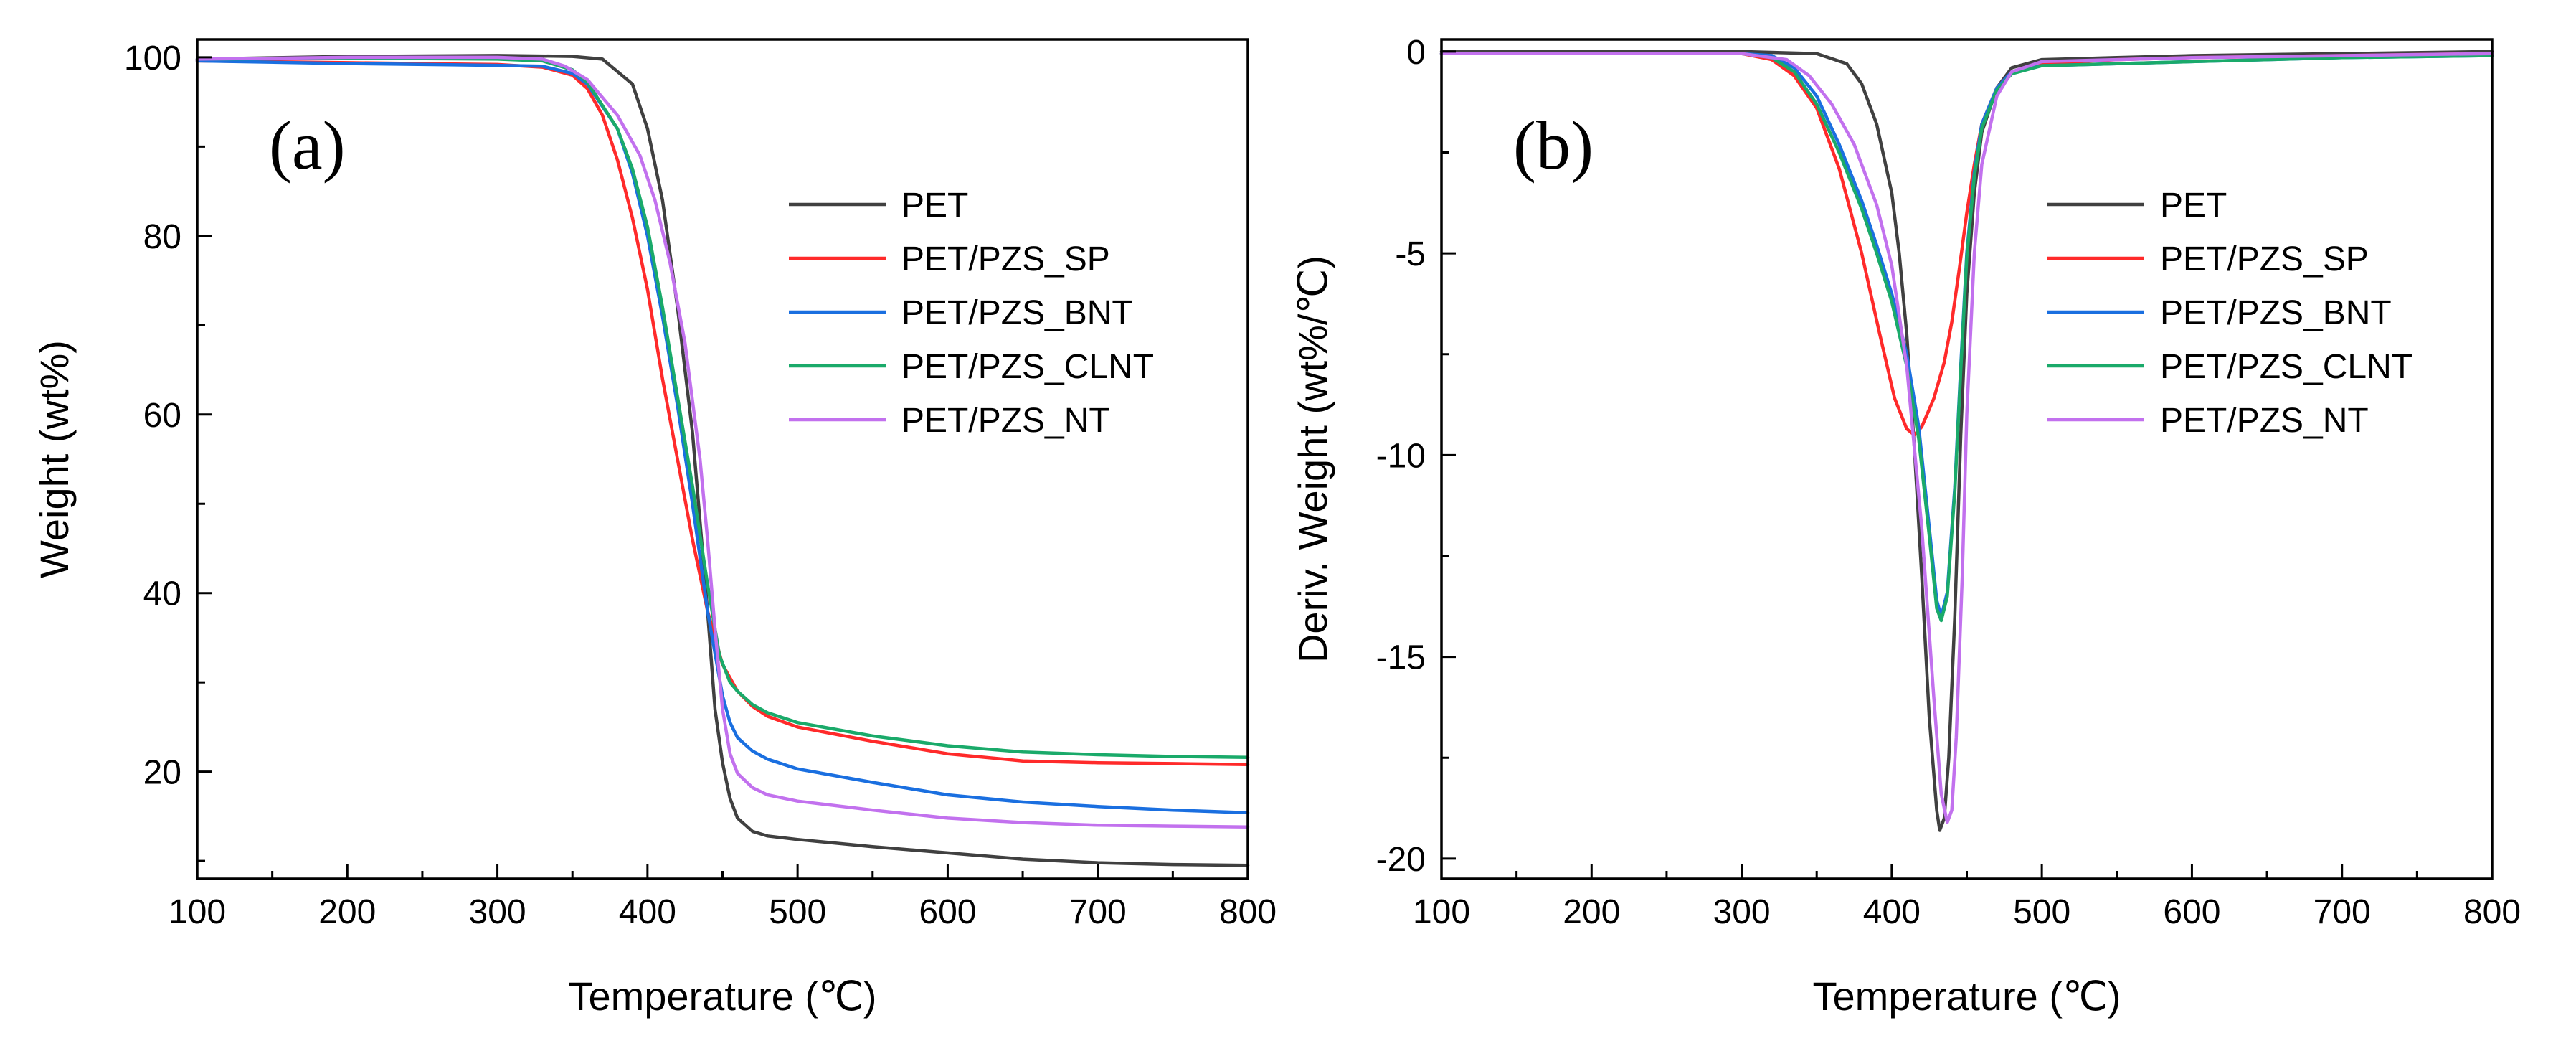 The width and height of the screenshot is (2576, 1056). I want to click on y-tick-label: 100, so click(152, 58).